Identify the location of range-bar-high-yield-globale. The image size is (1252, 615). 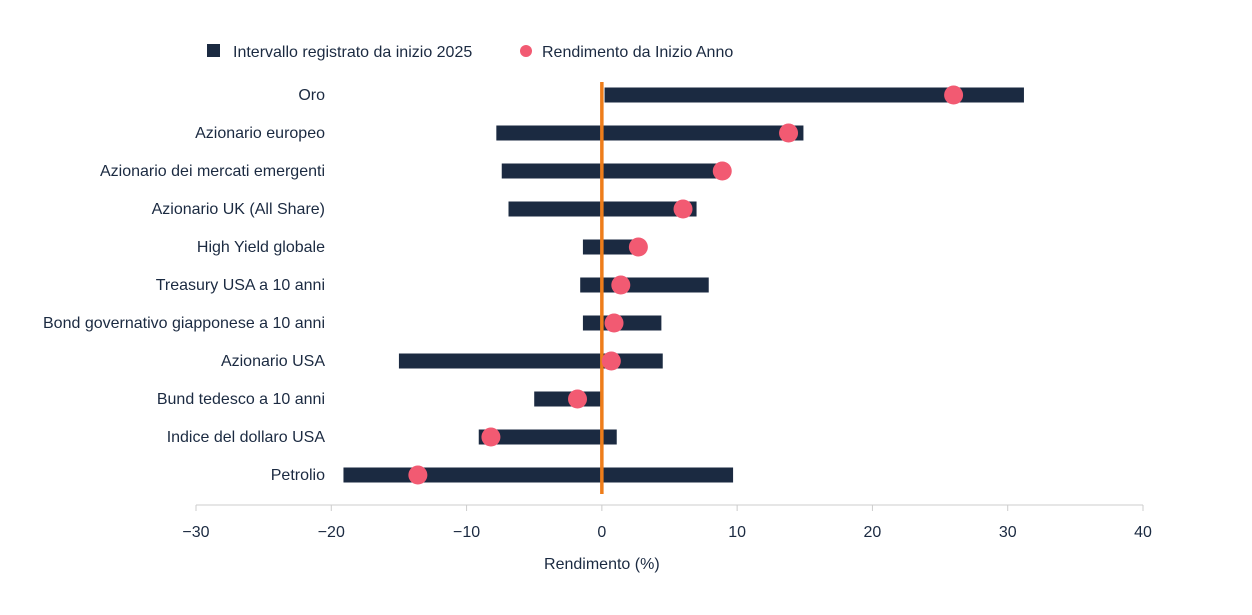
(610, 247).